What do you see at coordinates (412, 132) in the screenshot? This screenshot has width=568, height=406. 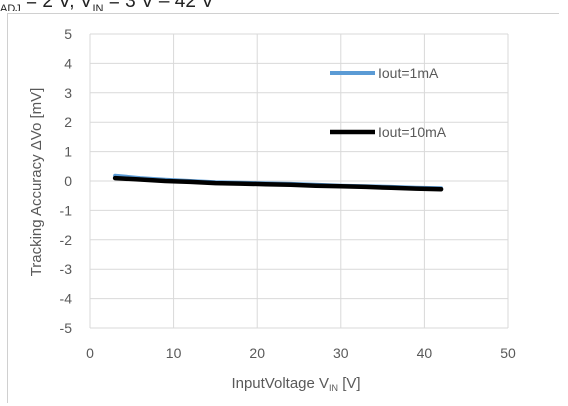 I see `legend-label: Iout=10mA` at bounding box center [412, 132].